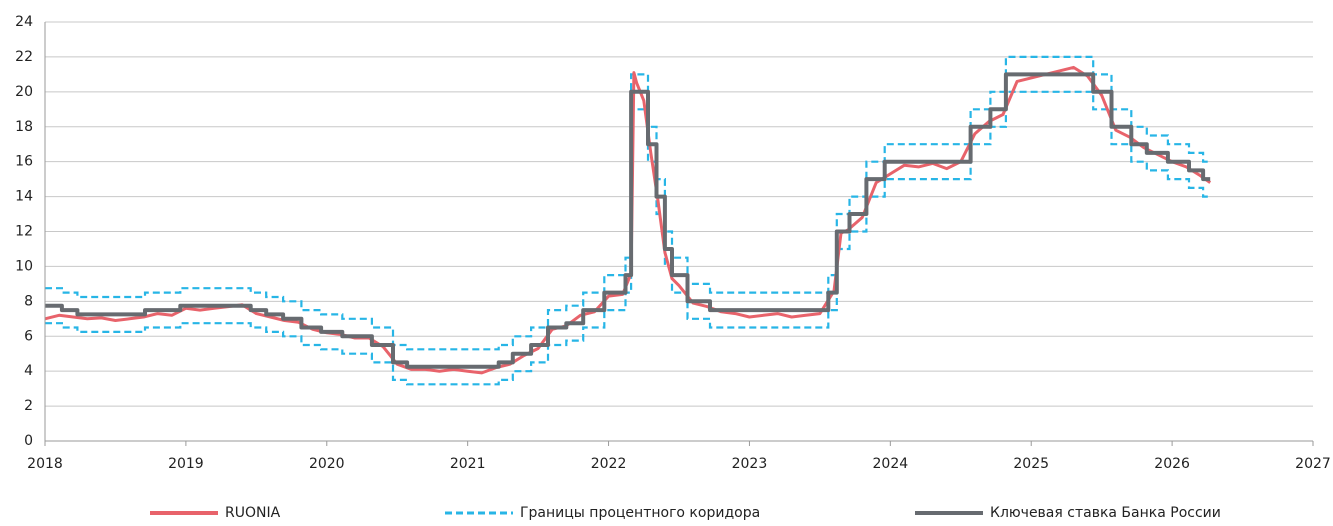 This screenshot has width=1333, height=526. What do you see at coordinates (1313, 464) in the screenshot?
I see `x-tick-label: 2027` at bounding box center [1313, 464].